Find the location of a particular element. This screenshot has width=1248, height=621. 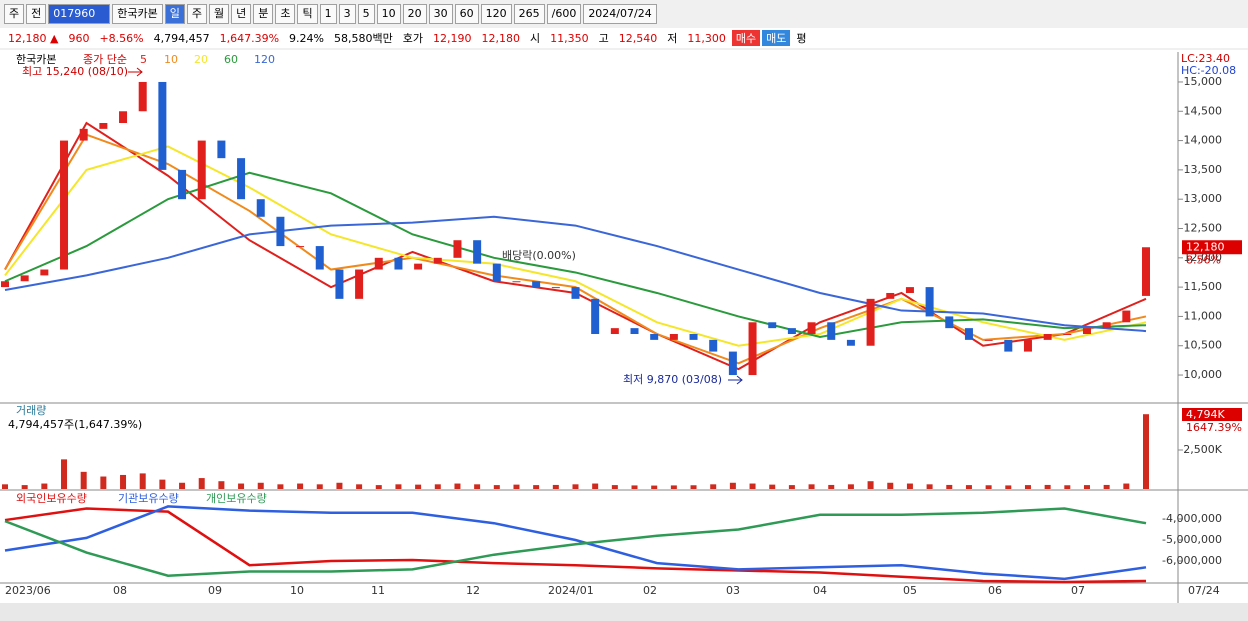

annotation: 최저 9,870 (03/08) is located at coordinates (672, 379).